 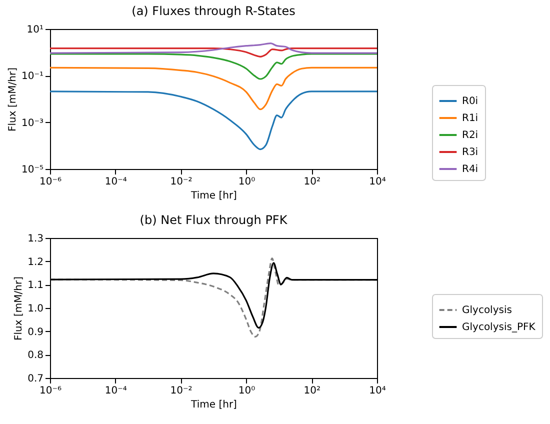 I want to click on chart-title: (b) Net Flux through PFK, so click(x=214, y=220).